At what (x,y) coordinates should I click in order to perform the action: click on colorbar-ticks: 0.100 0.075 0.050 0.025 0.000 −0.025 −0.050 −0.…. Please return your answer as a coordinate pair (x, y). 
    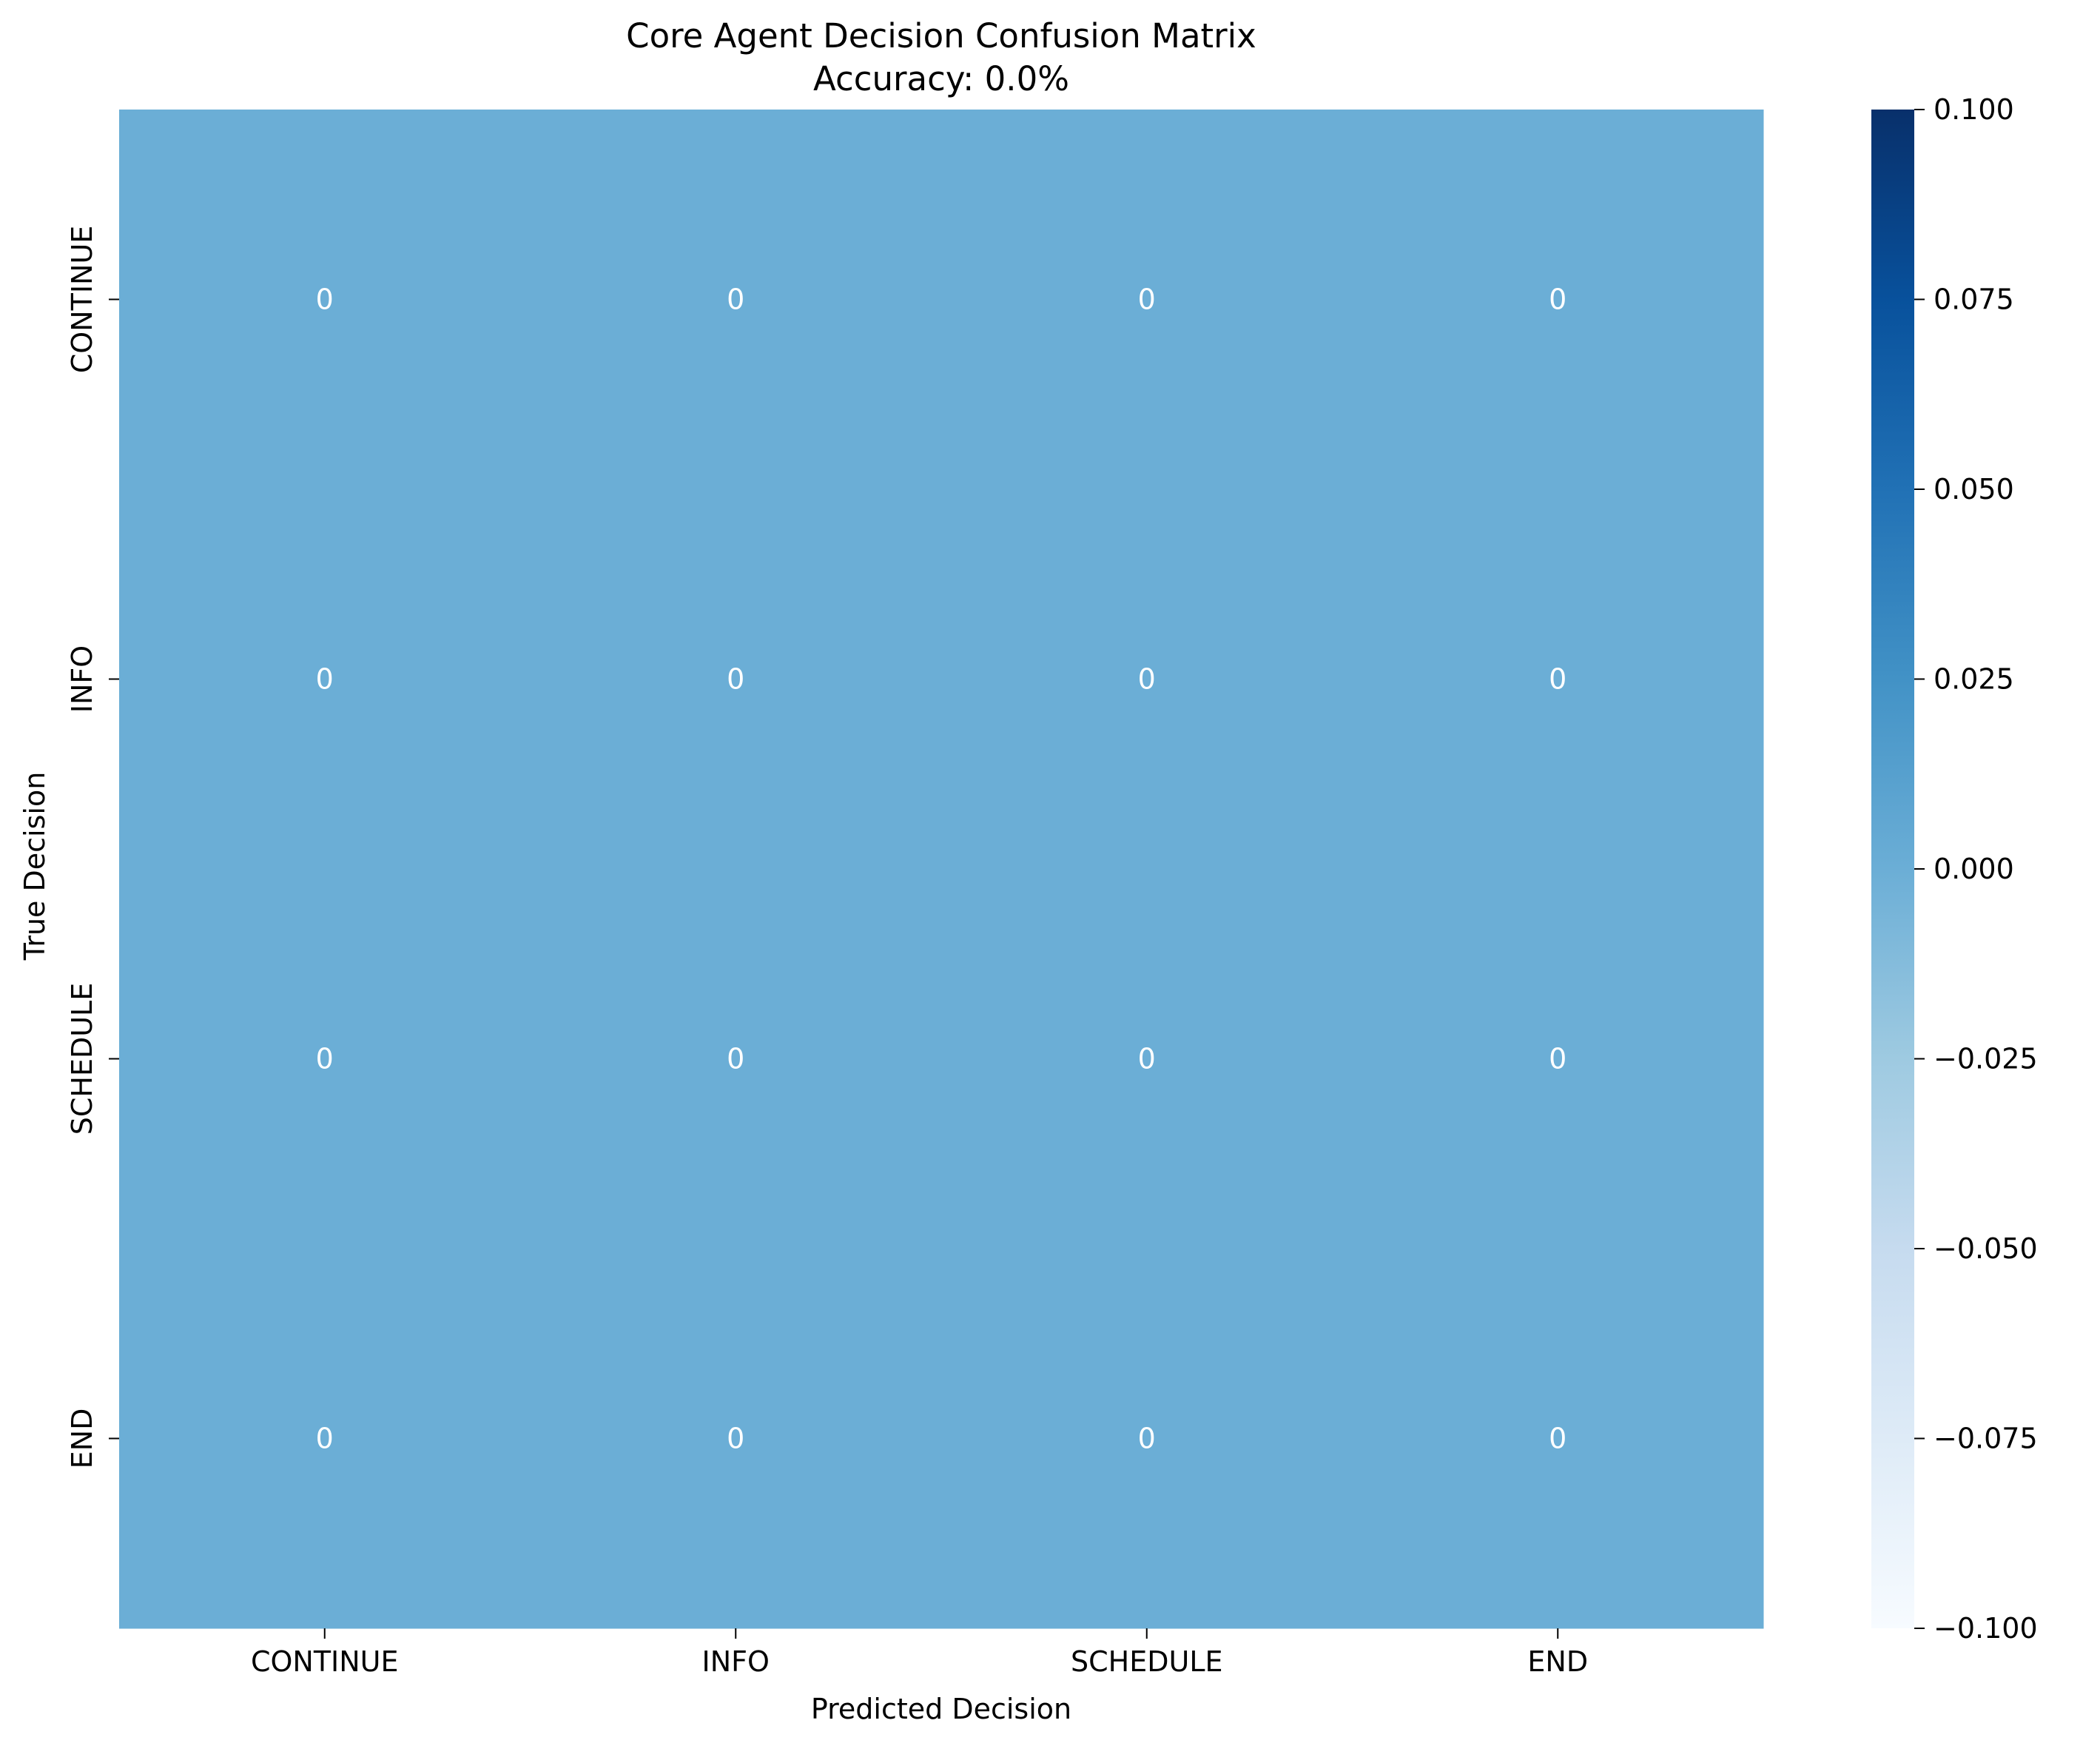
    Looking at the image, I should click on (1976, 869).